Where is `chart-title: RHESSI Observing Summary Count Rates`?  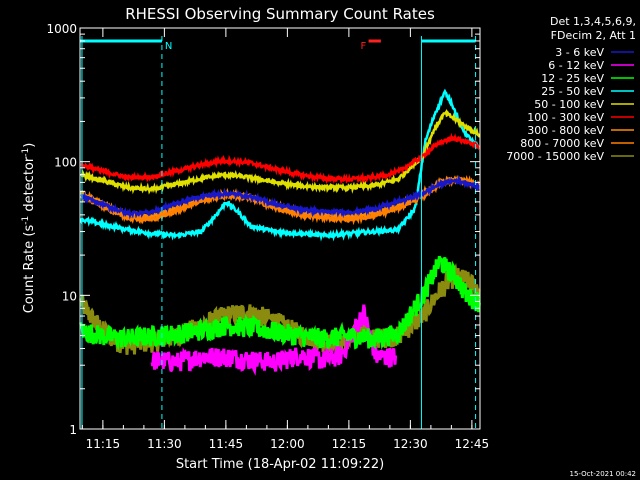 chart-title: RHESSI Observing Summary Count Rates is located at coordinates (280, 14).